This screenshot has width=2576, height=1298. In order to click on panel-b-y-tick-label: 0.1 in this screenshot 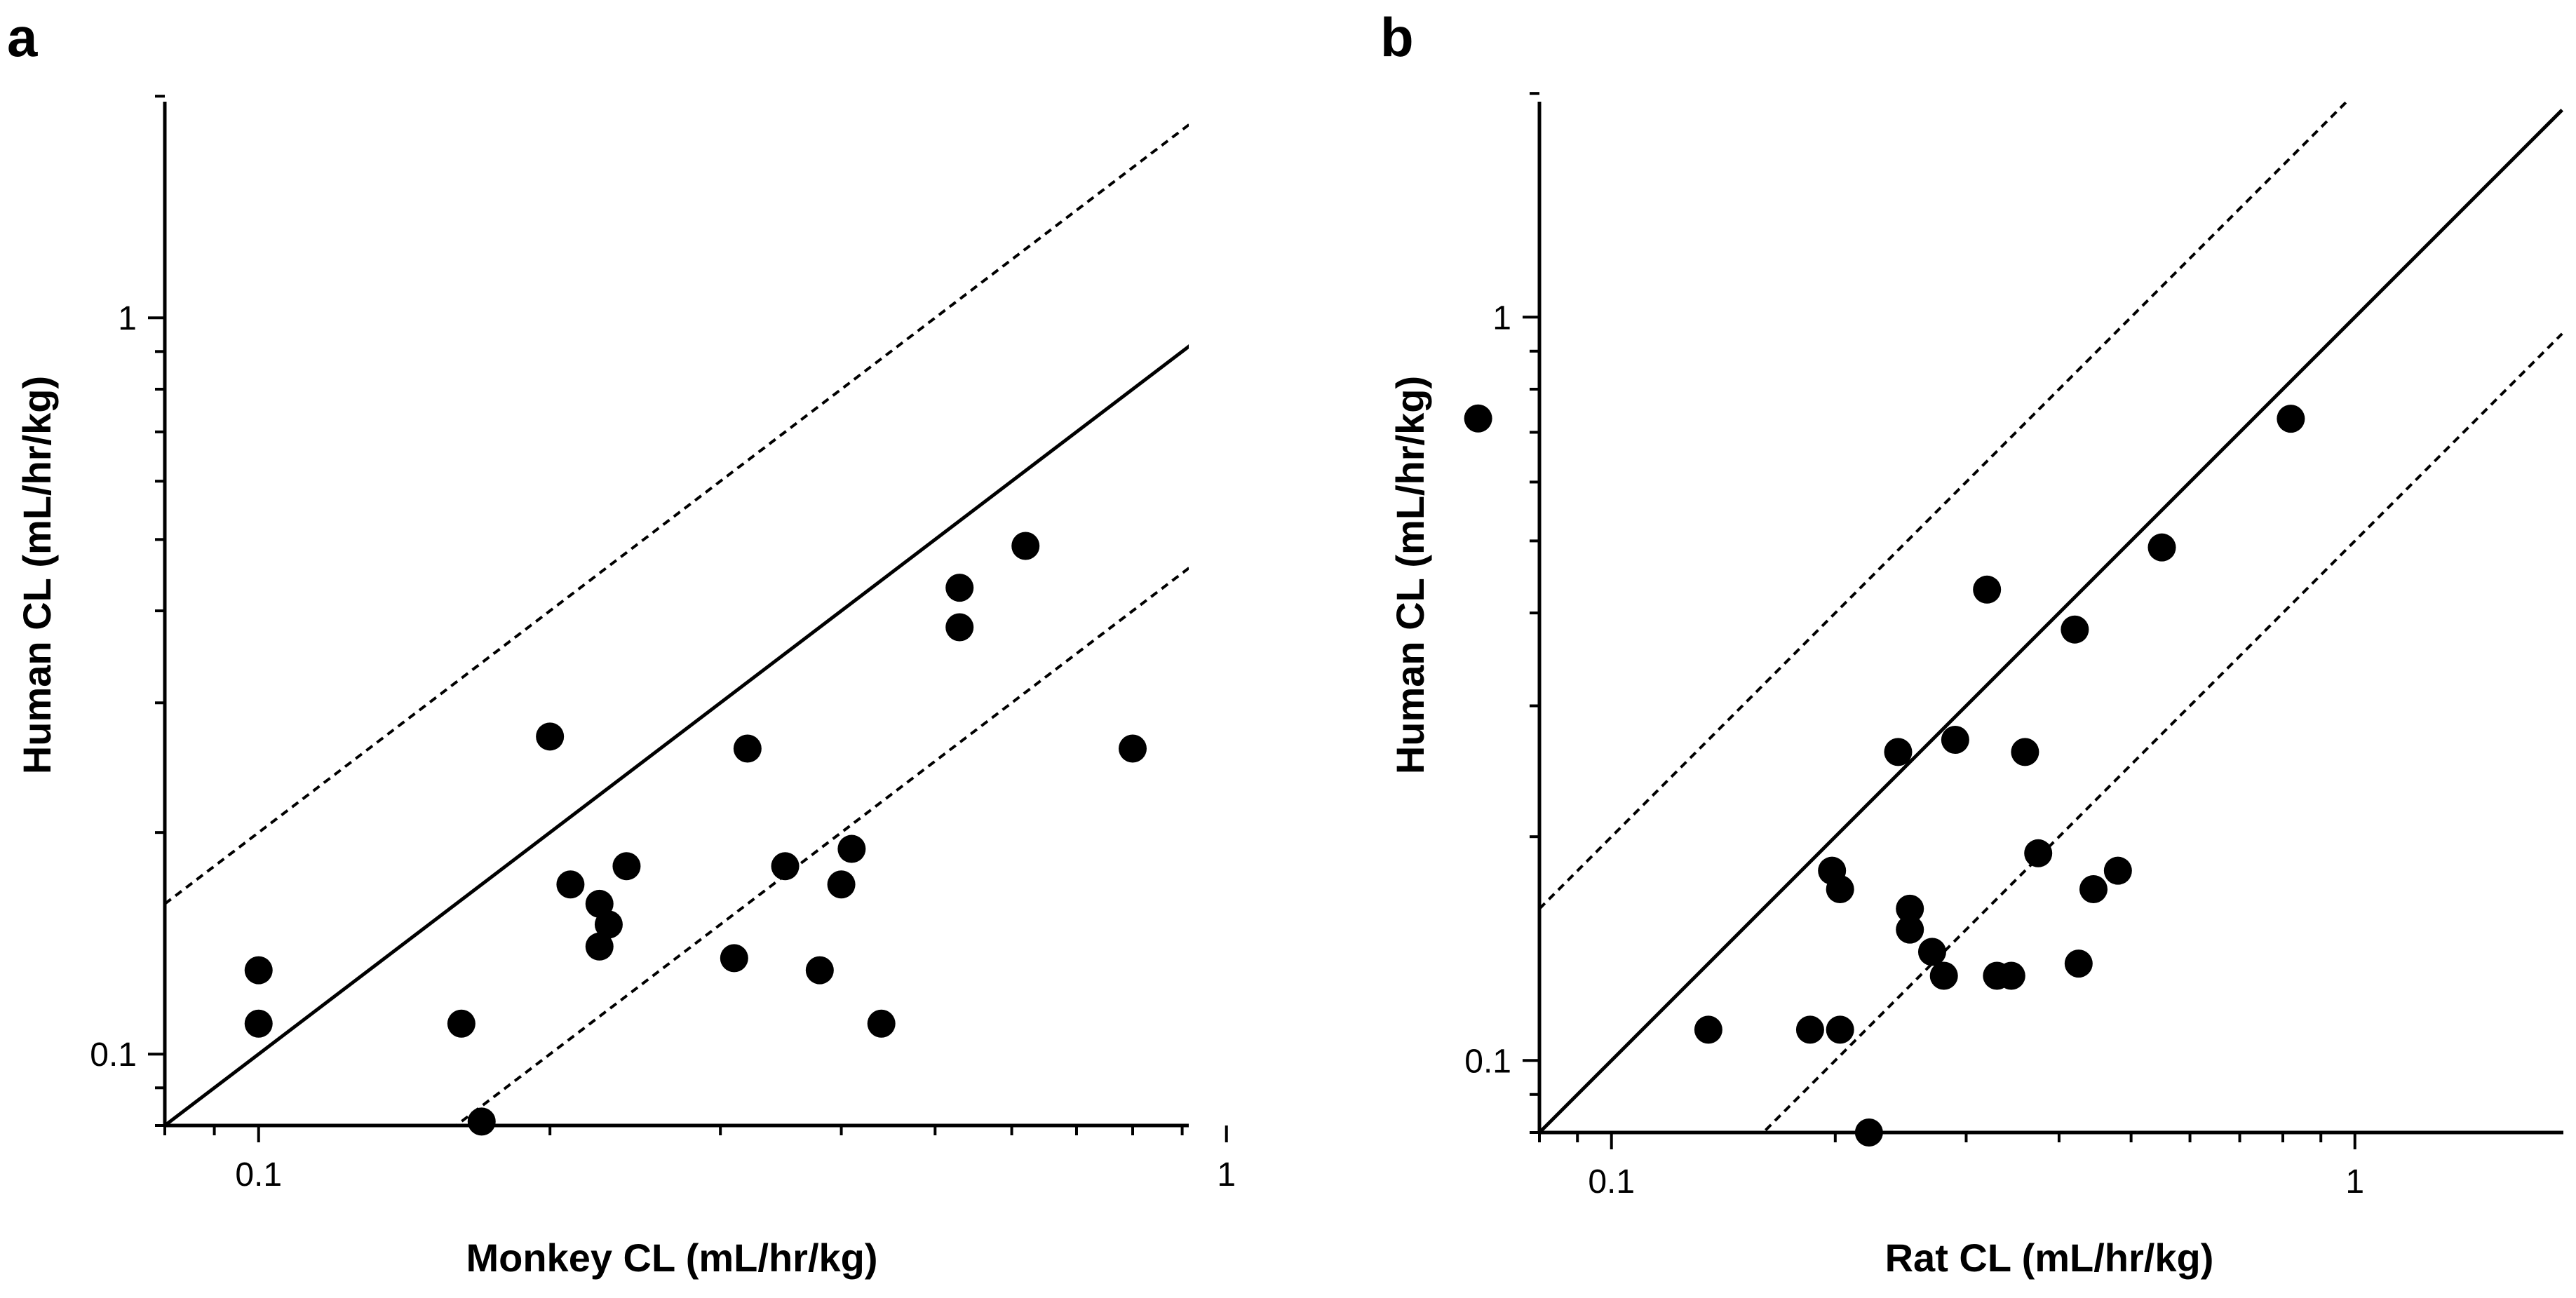, I will do `click(1487, 1061)`.